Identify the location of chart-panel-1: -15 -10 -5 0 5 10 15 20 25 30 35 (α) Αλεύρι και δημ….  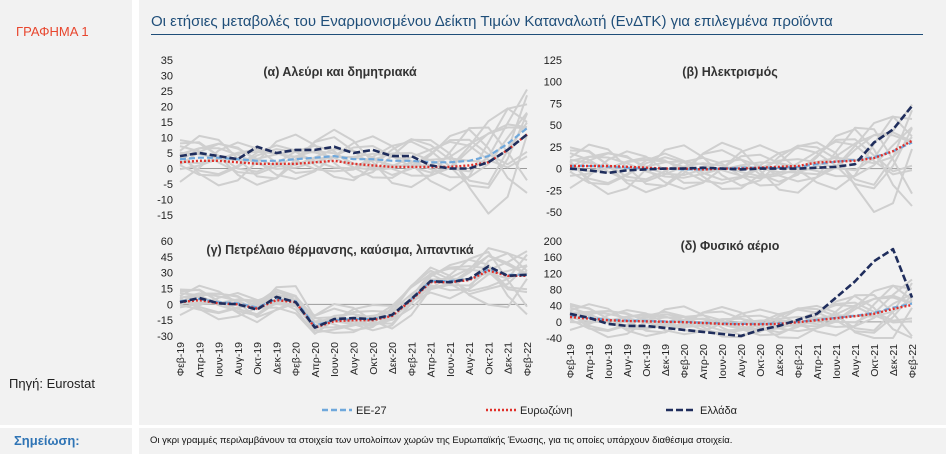
(342, 138).